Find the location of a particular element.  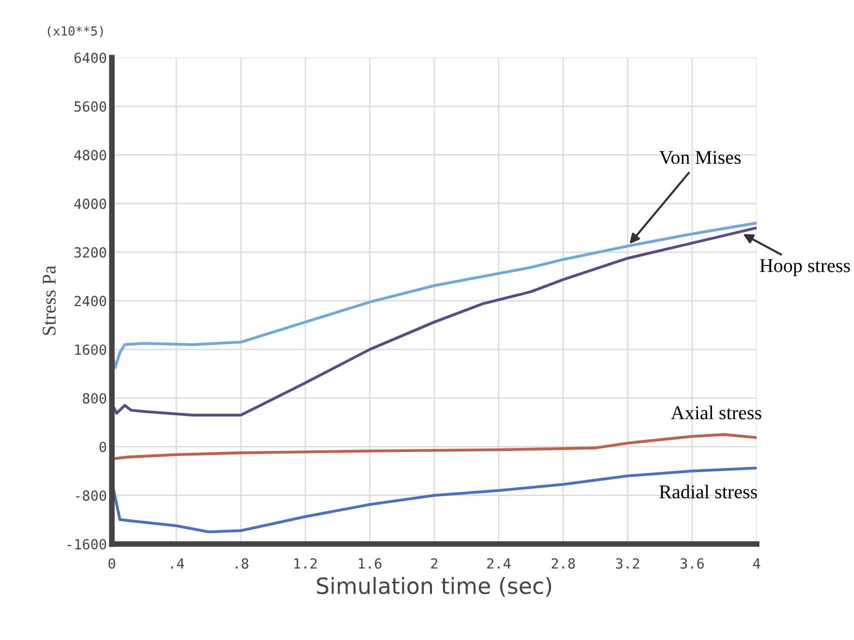

x-tick-label: 2.4 is located at coordinates (499, 563).